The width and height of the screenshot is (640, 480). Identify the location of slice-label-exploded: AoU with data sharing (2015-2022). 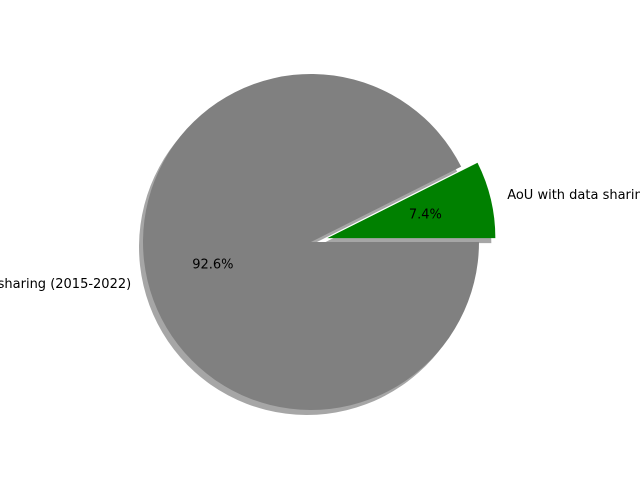
(573, 195).